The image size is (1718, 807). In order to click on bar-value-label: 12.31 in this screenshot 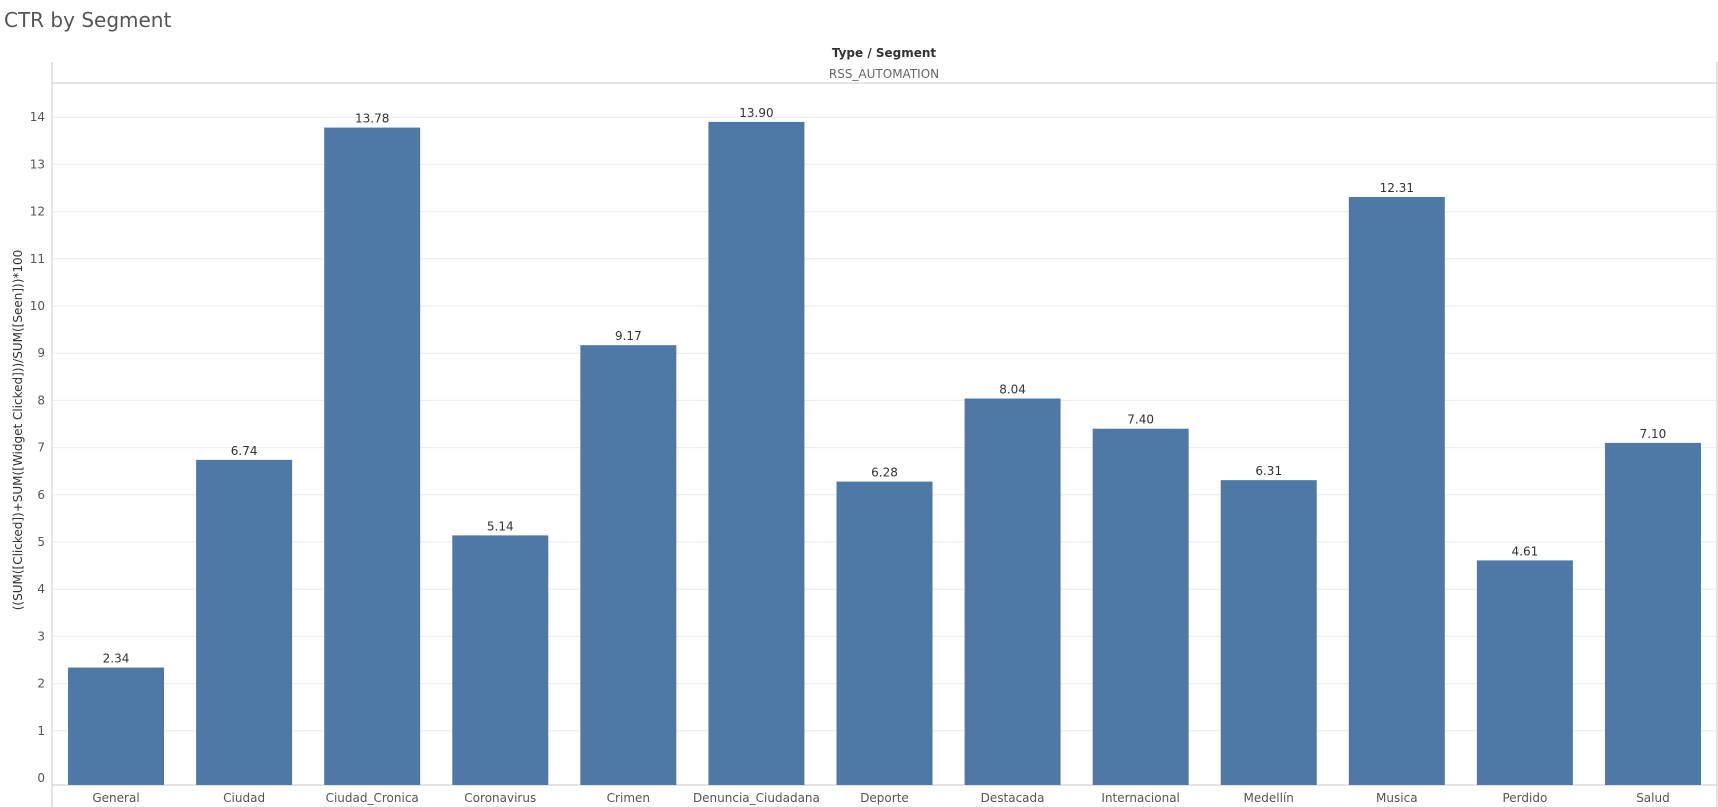, I will do `click(1397, 188)`.